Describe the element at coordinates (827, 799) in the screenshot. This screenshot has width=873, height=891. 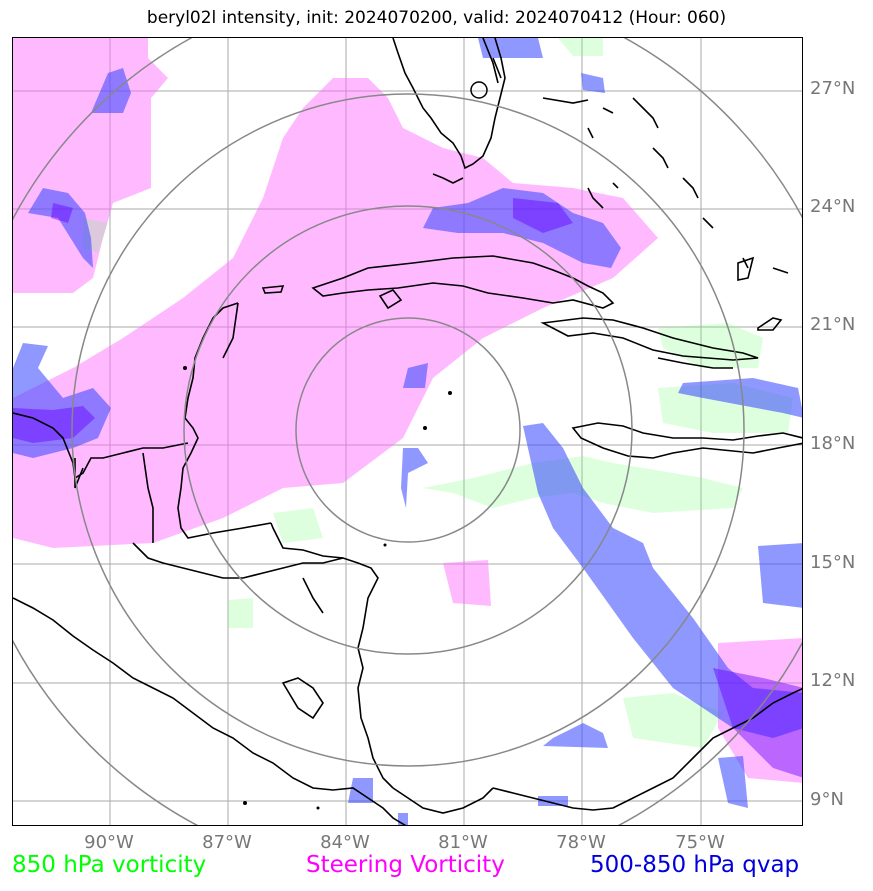
I see `lat-label: 9°N` at that location.